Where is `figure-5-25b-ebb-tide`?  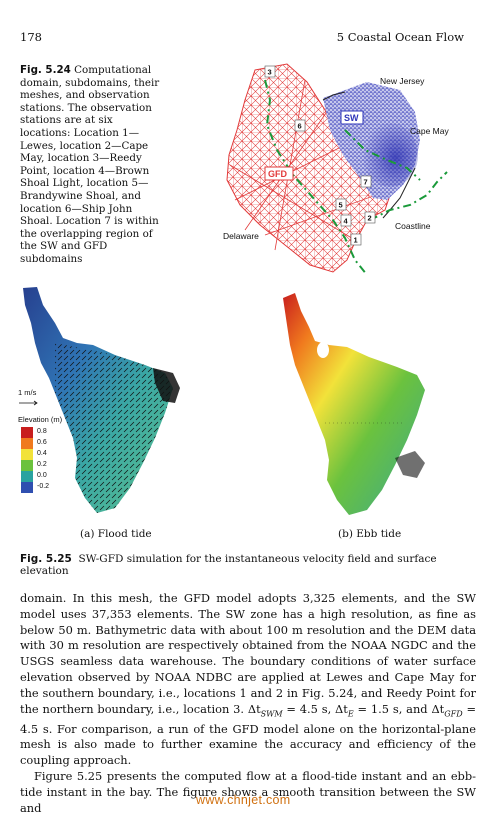 figure-5-25b-ebb-tide is located at coordinates (354, 404).